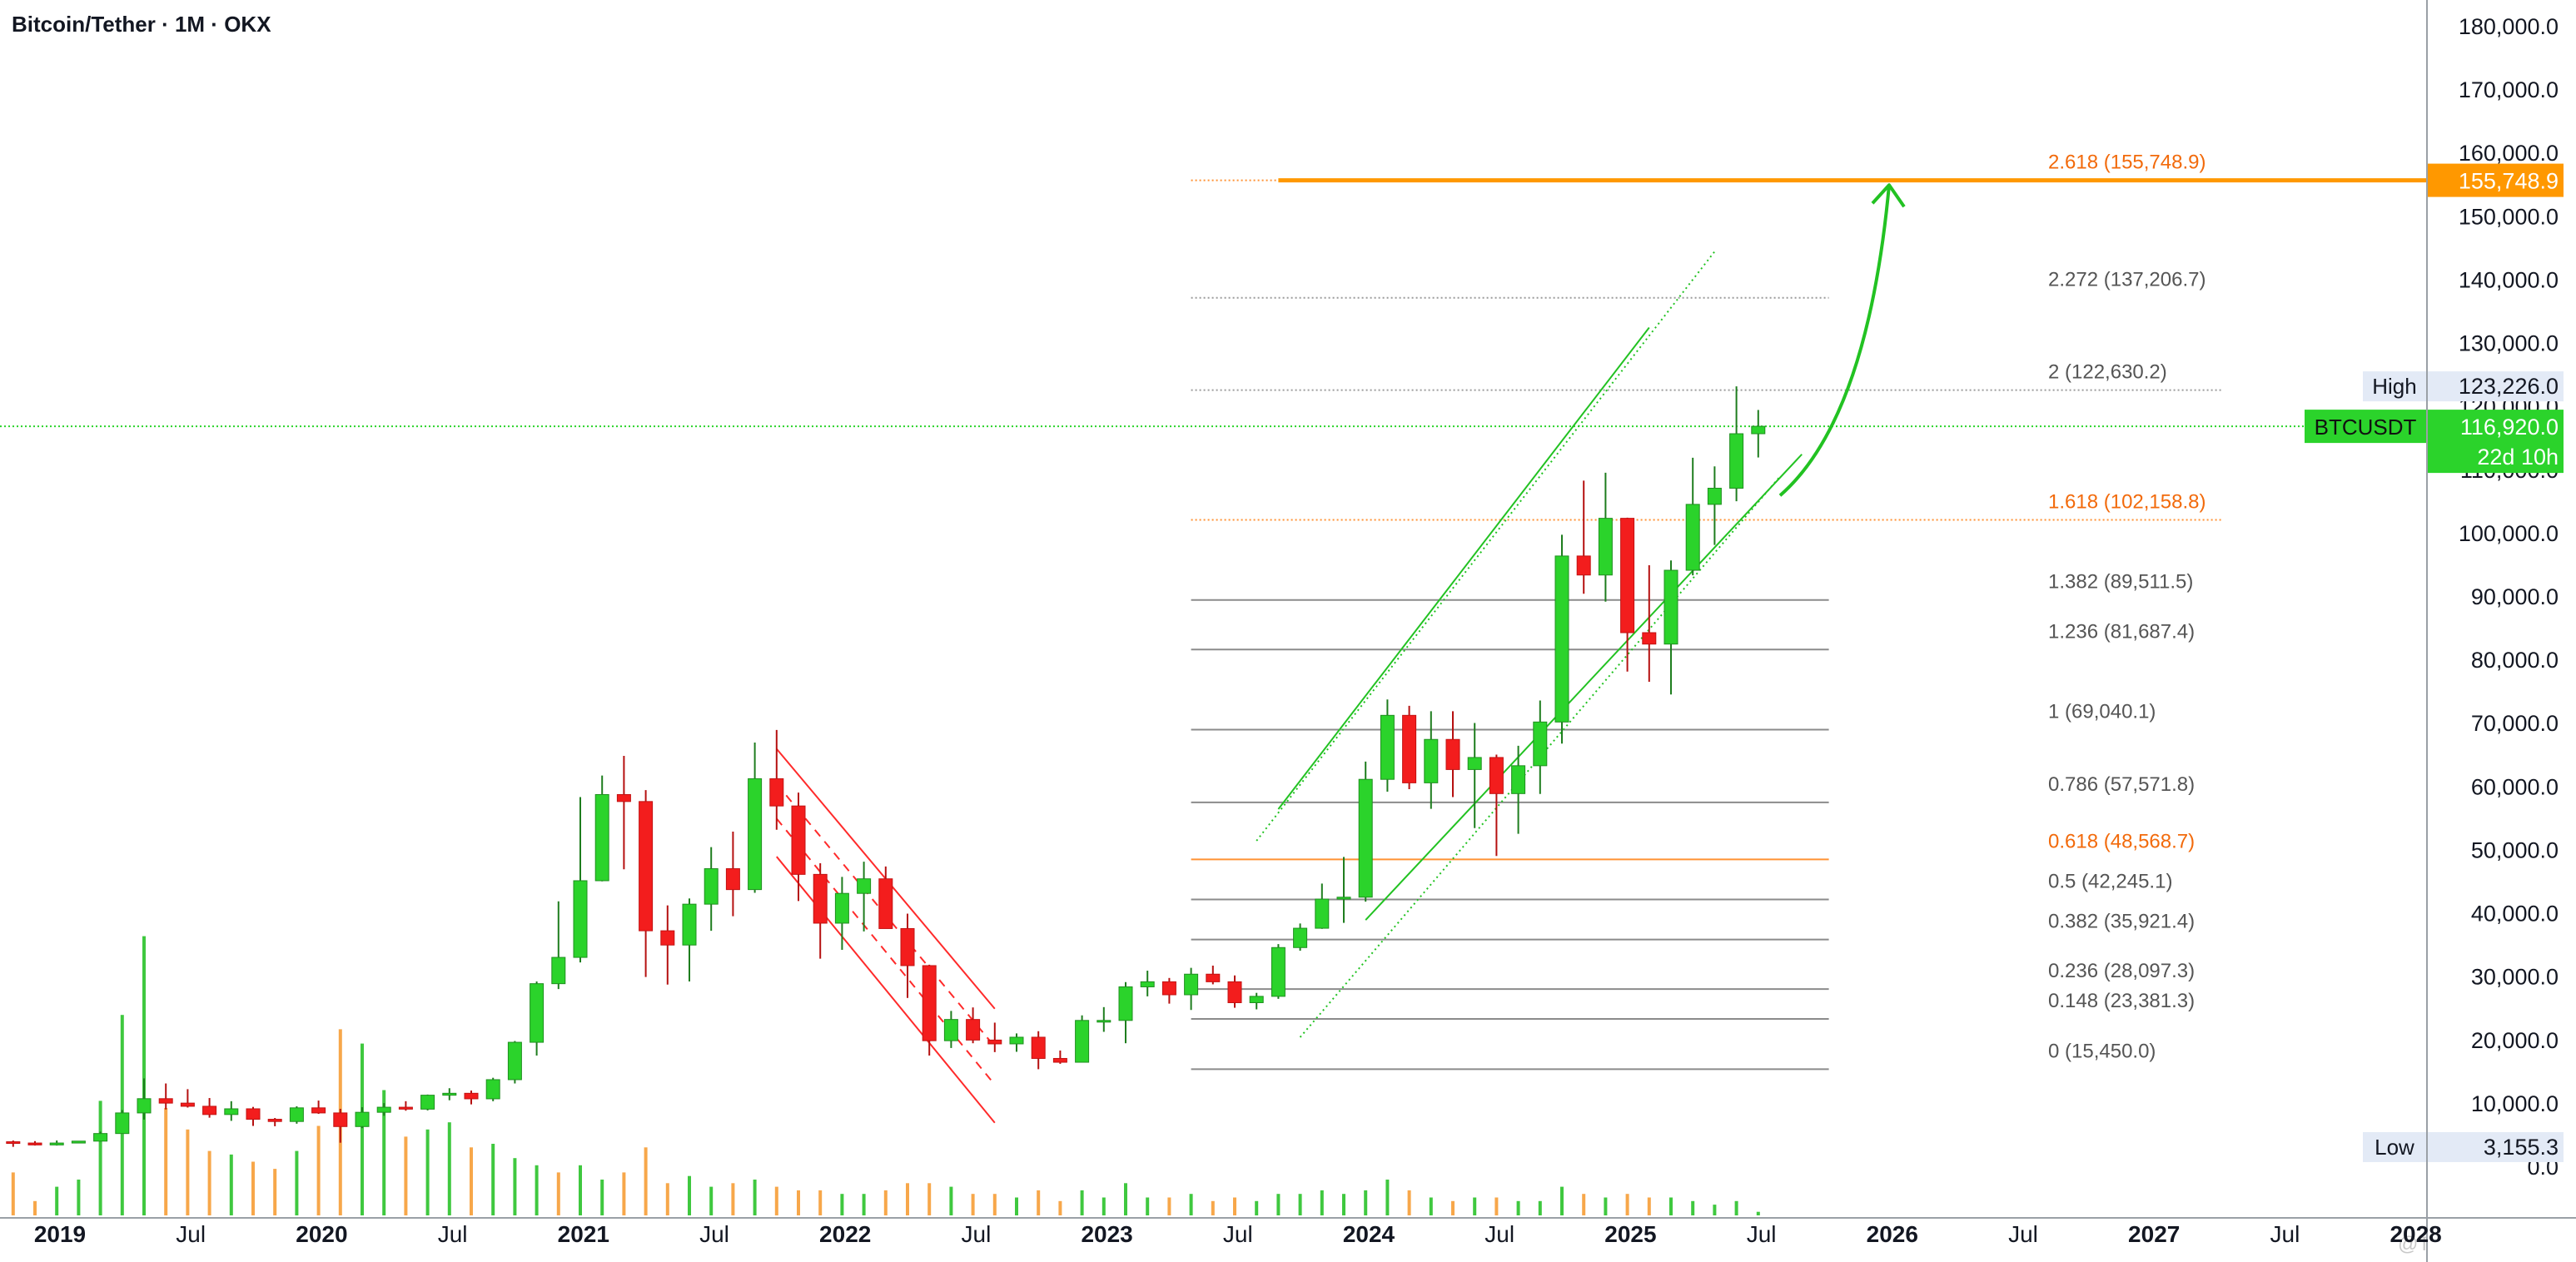 The image size is (2576, 1262). I want to click on bar-countdown: 22d 10h, so click(2518, 458).